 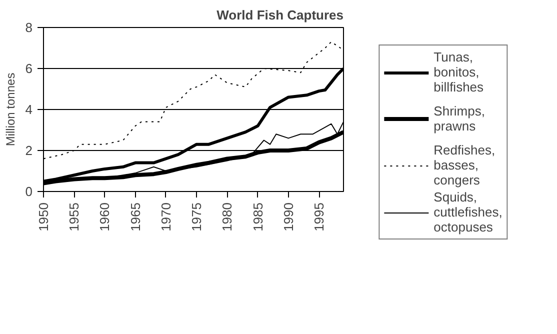 What do you see at coordinates (29, 150) in the screenshot?
I see `y-tick-label: 2` at bounding box center [29, 150].